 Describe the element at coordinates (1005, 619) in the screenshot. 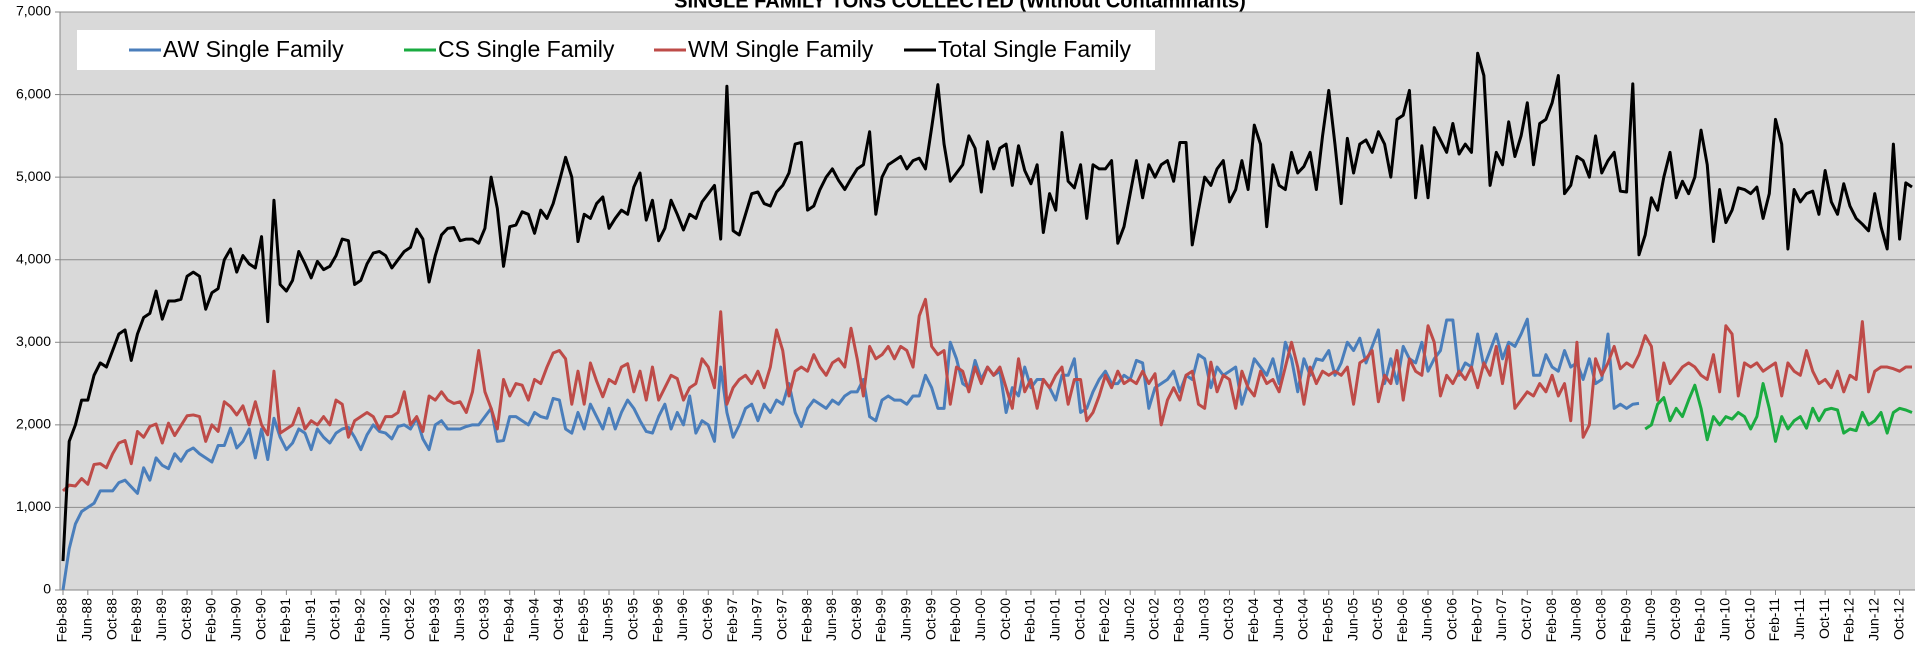

I see `x-tick-label: Oct-00` at that location.